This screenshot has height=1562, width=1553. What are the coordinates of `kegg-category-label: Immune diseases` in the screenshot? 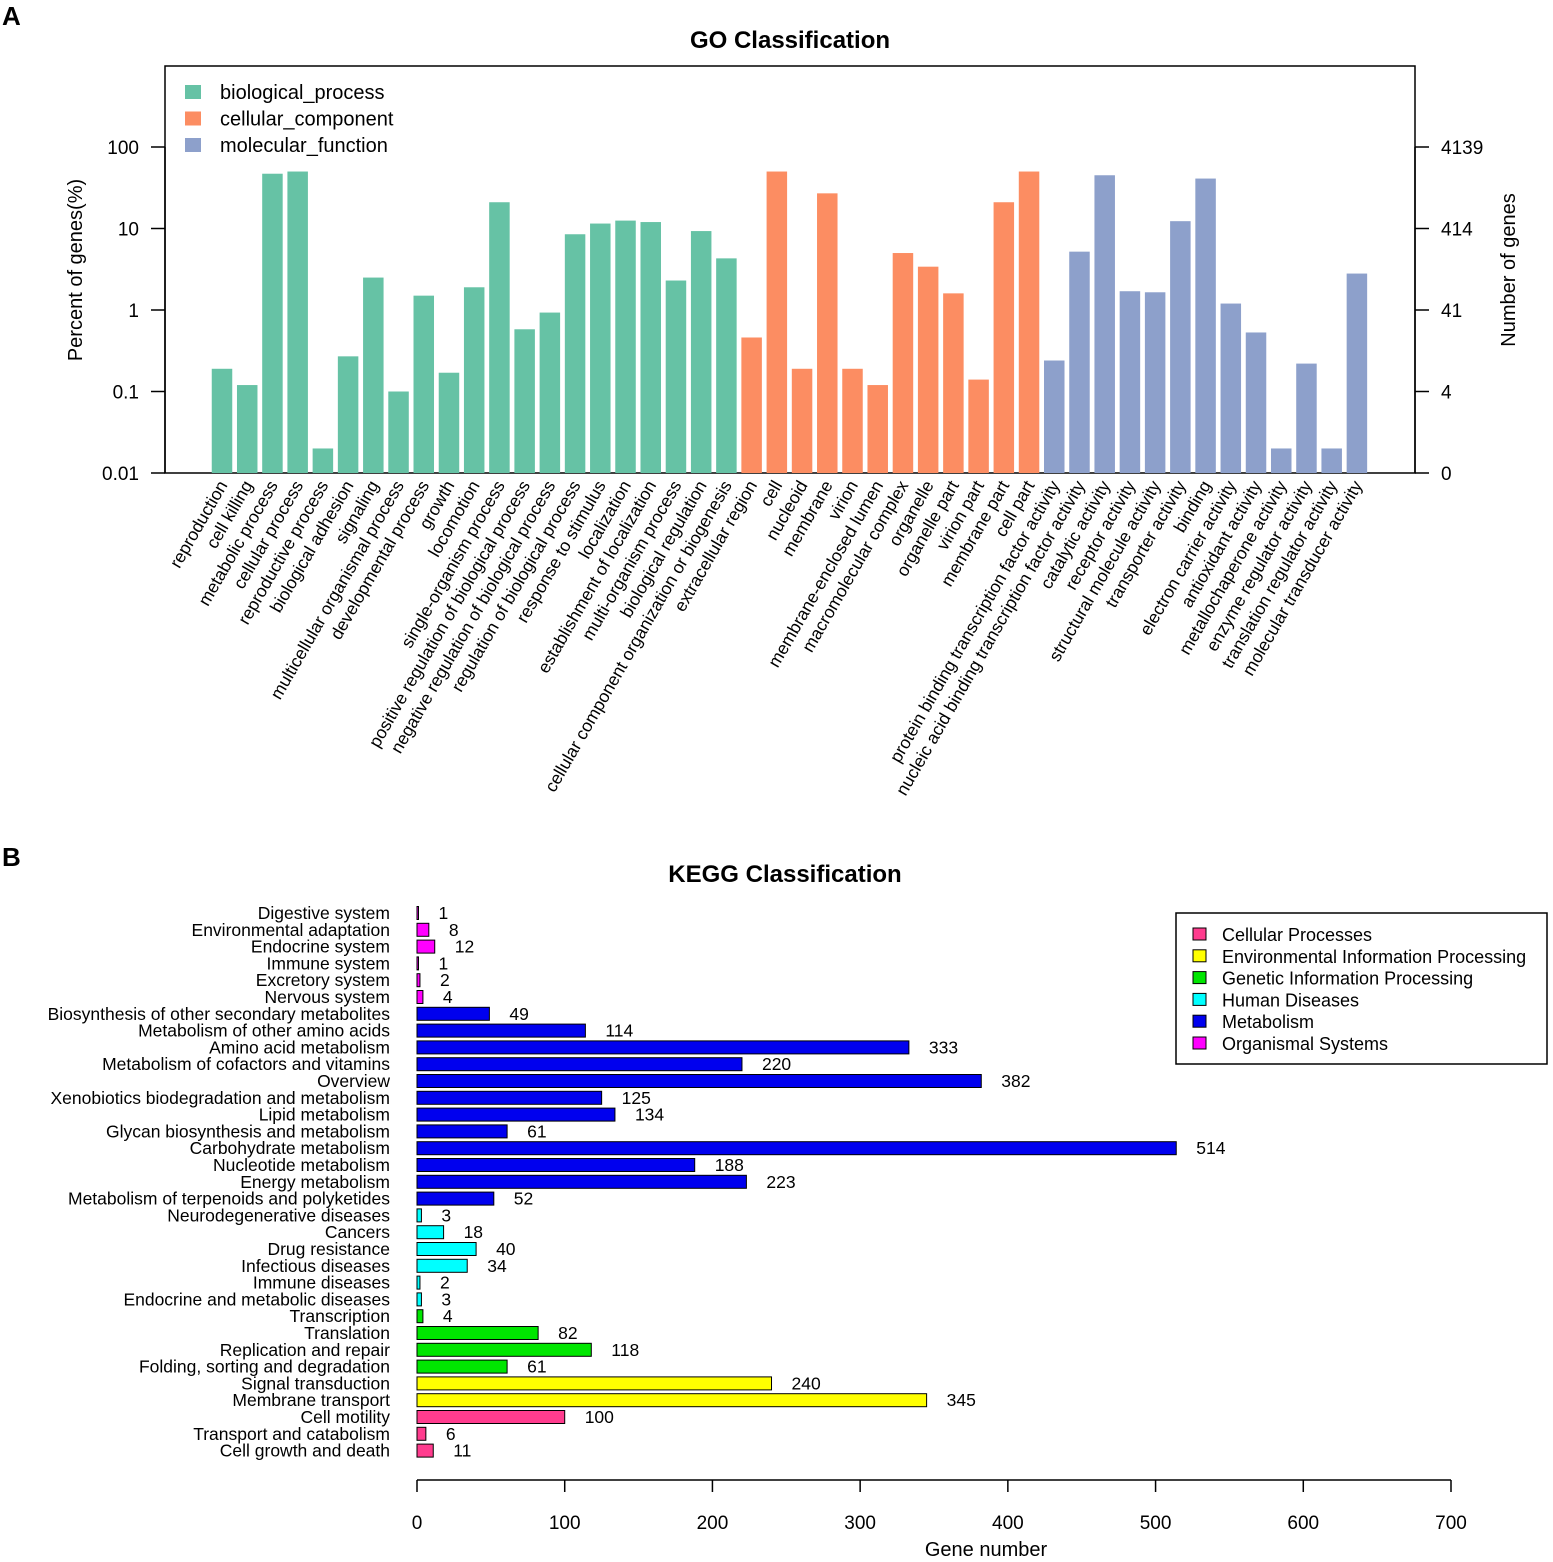 It's located at (321, 1283).